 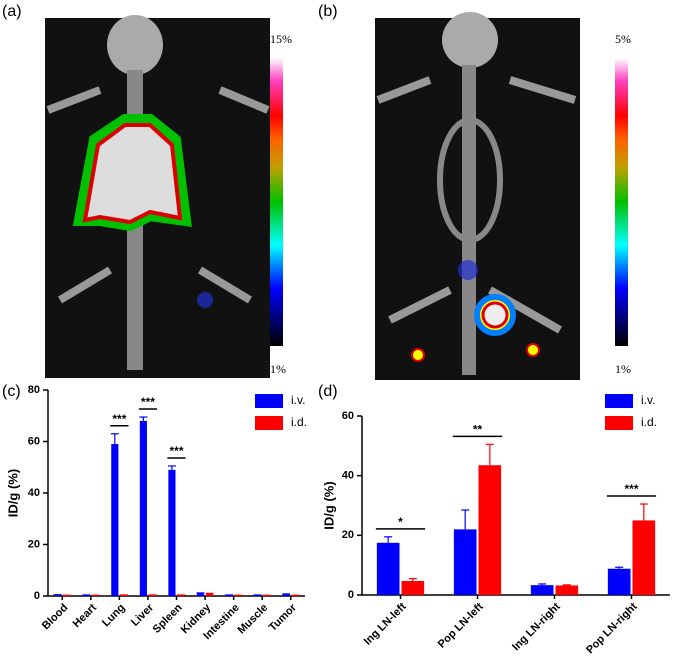 I want to click on colorbar-max: 15%, so click(x=281, y=39).